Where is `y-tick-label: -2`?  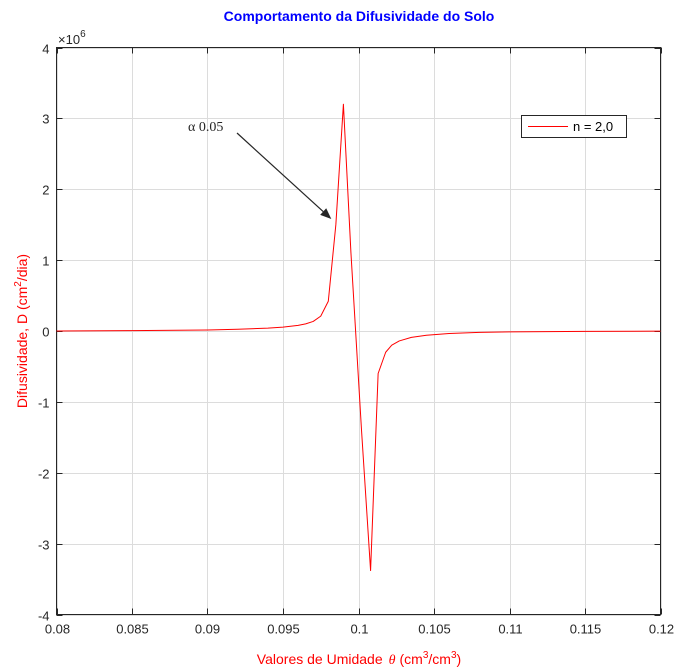
y-tick-label: -2 is located at coordinates (44, 474).